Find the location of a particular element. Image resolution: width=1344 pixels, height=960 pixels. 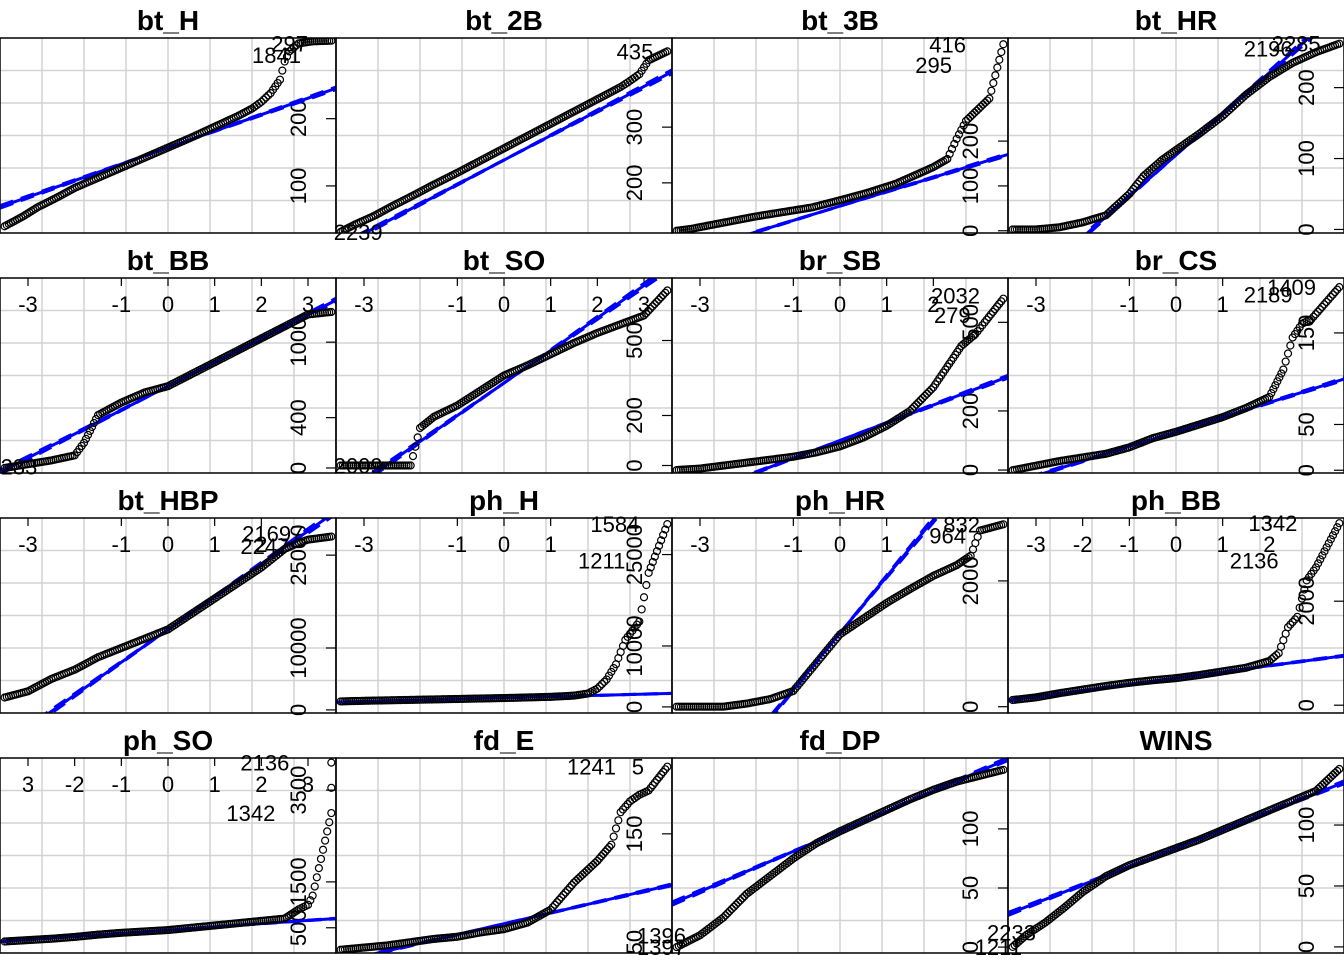

y-tick-label: 200 is located at coordinates (1306, 87).